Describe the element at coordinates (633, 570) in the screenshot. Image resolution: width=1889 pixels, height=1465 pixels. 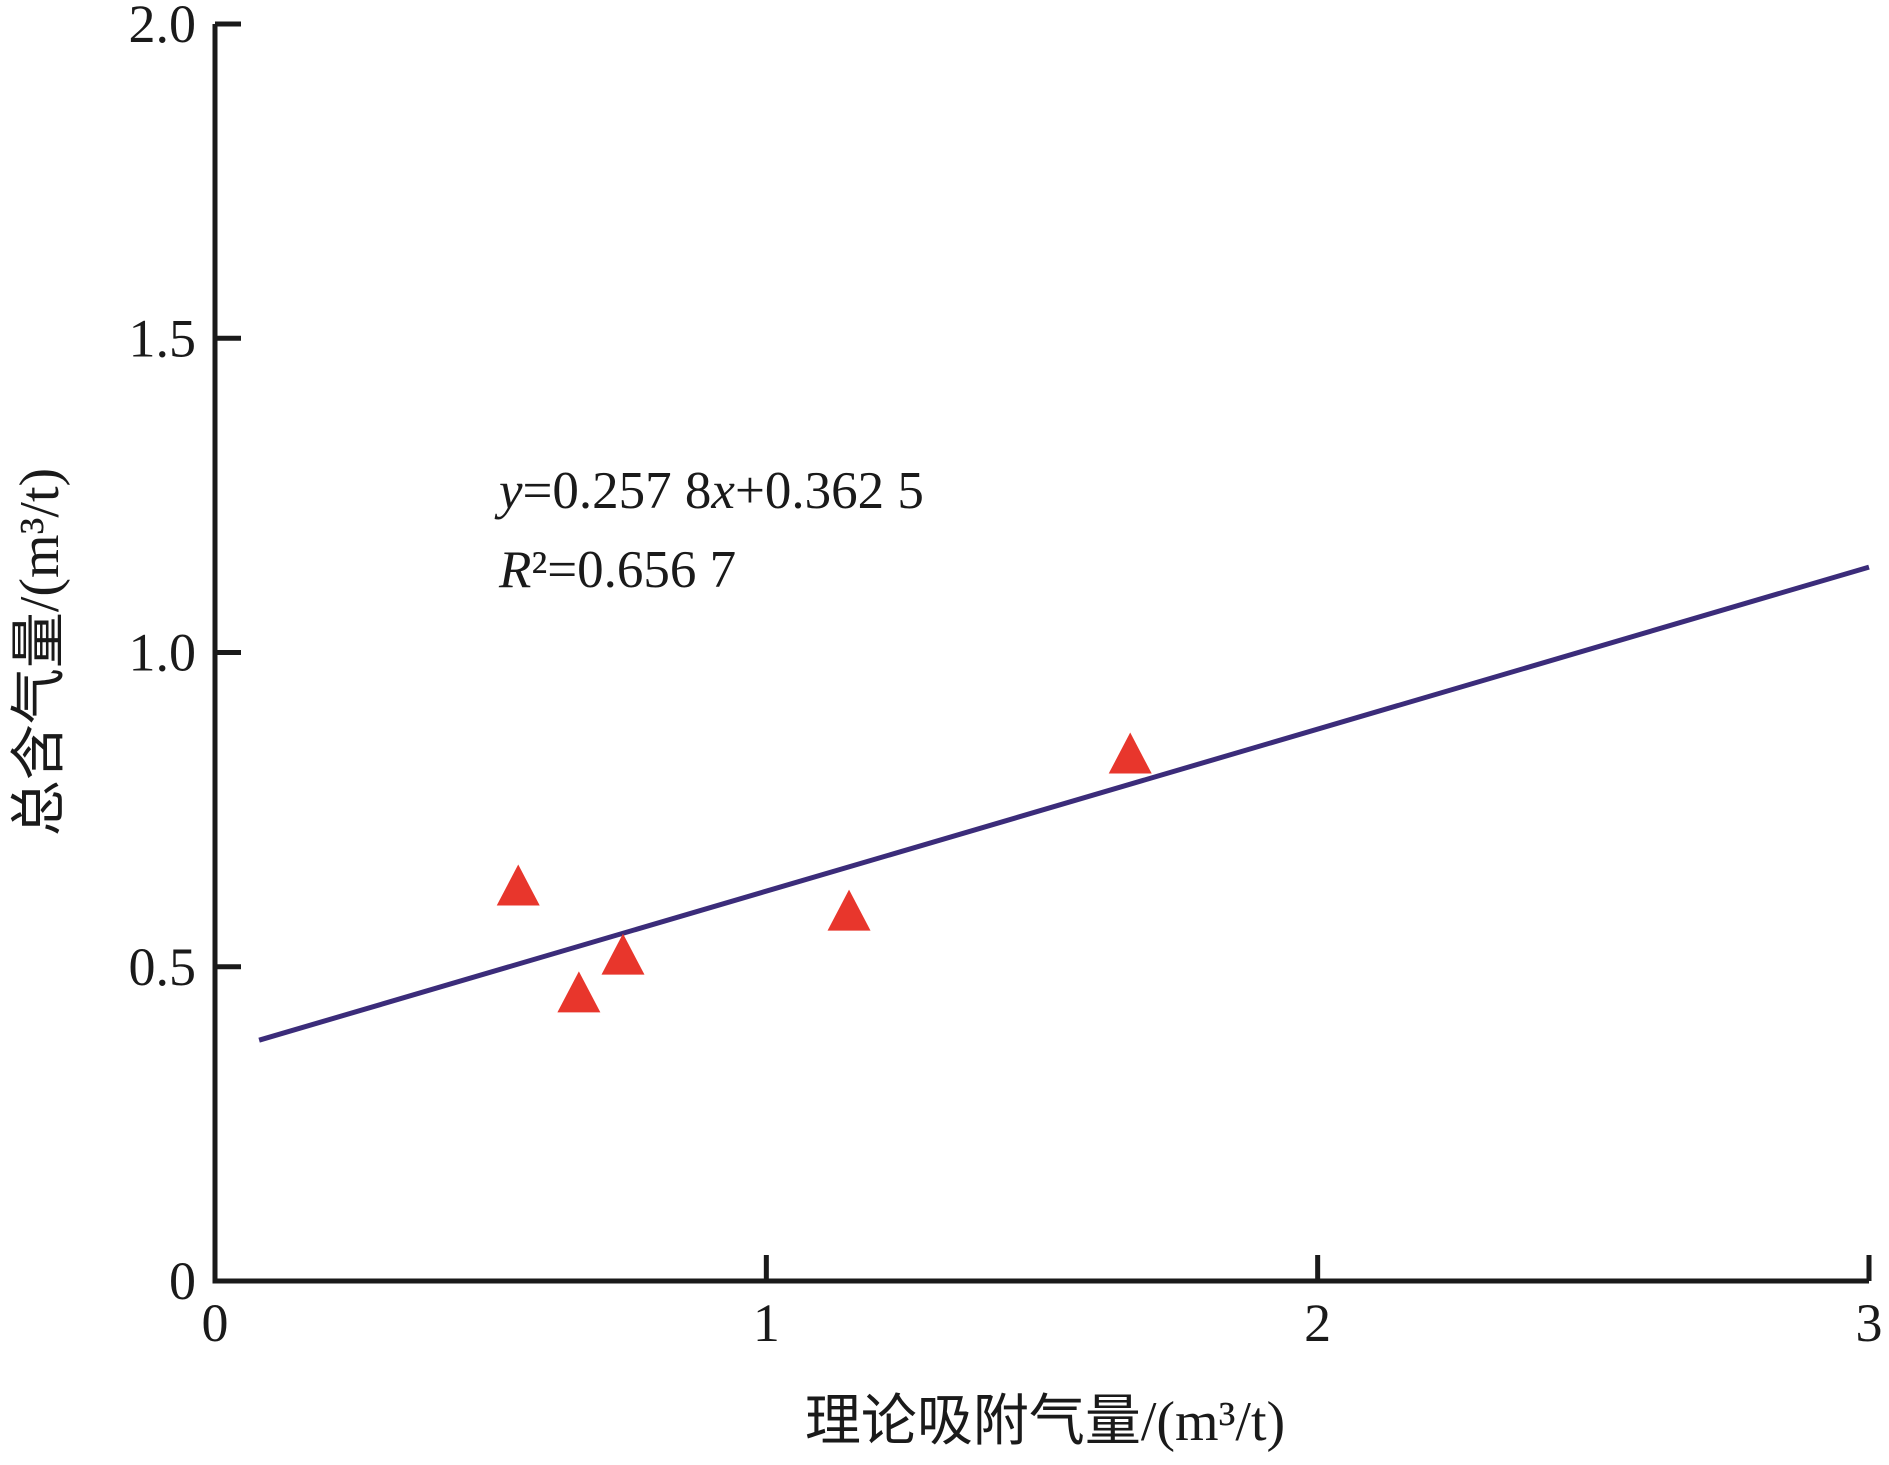
I see `r-squared-value: ²=0.656 7` at that location.